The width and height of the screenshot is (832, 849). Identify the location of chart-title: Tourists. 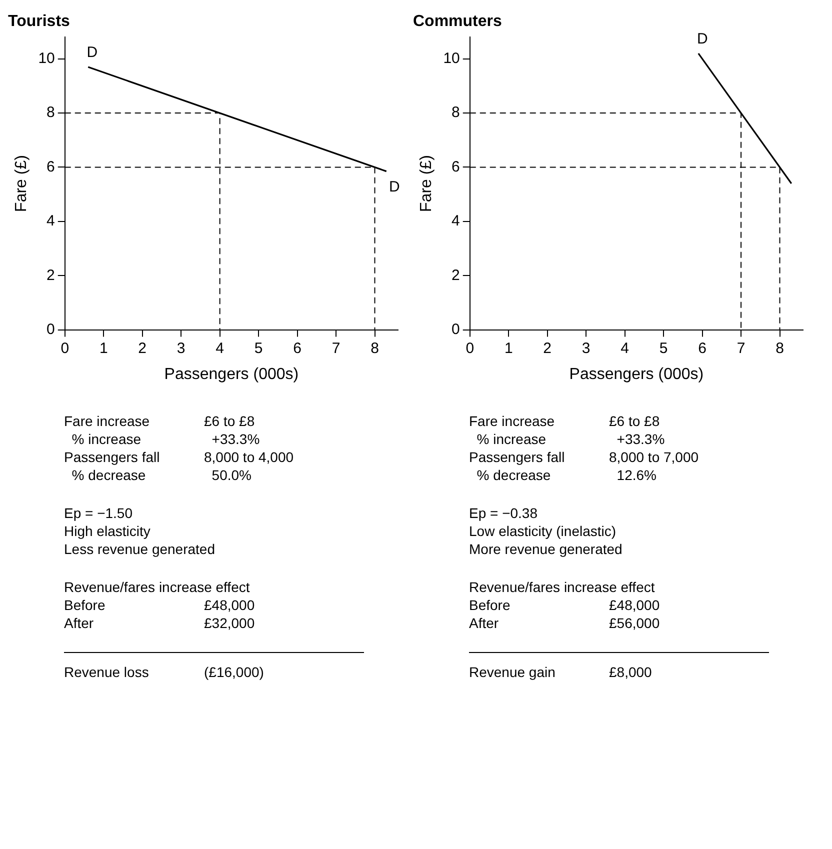
(39, 21).